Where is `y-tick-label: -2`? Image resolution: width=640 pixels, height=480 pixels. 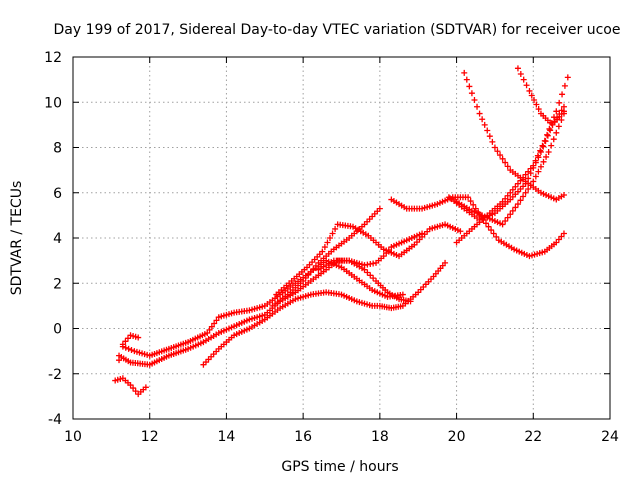
y-tick-label: -2 is located at coordinates (55, 375).